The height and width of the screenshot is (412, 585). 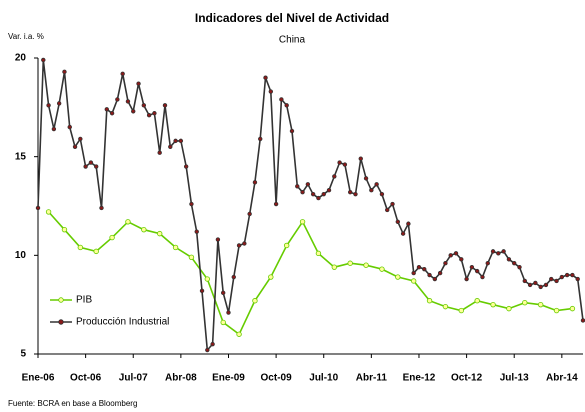 What do you see at coordinates (72, 403) in the screenshot?
I see `source-note: Fuente: BCRA en base a Bloomberg` at bounding box center [72, 403].